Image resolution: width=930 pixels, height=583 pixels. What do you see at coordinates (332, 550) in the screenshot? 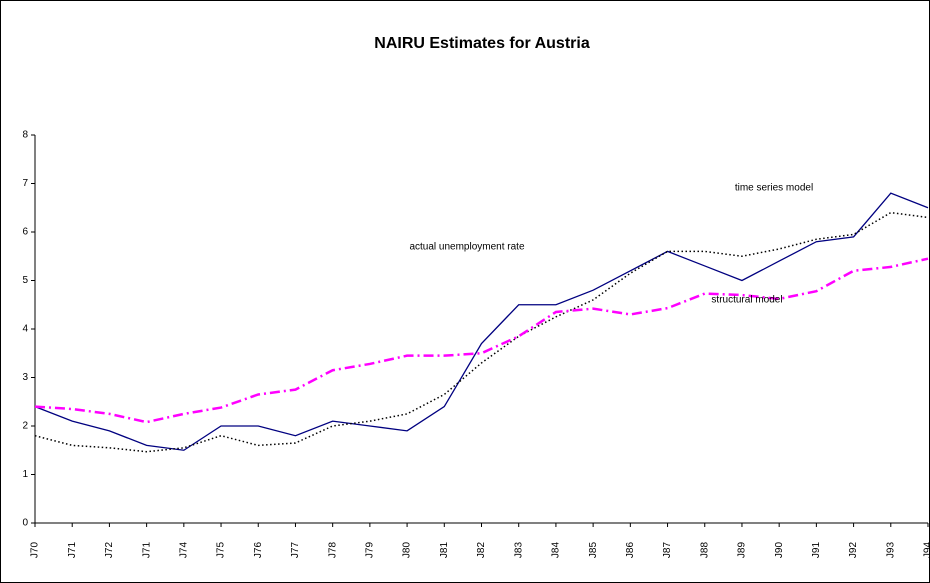
I see `x-tick-label: J78` at bounding box center [332, 550].